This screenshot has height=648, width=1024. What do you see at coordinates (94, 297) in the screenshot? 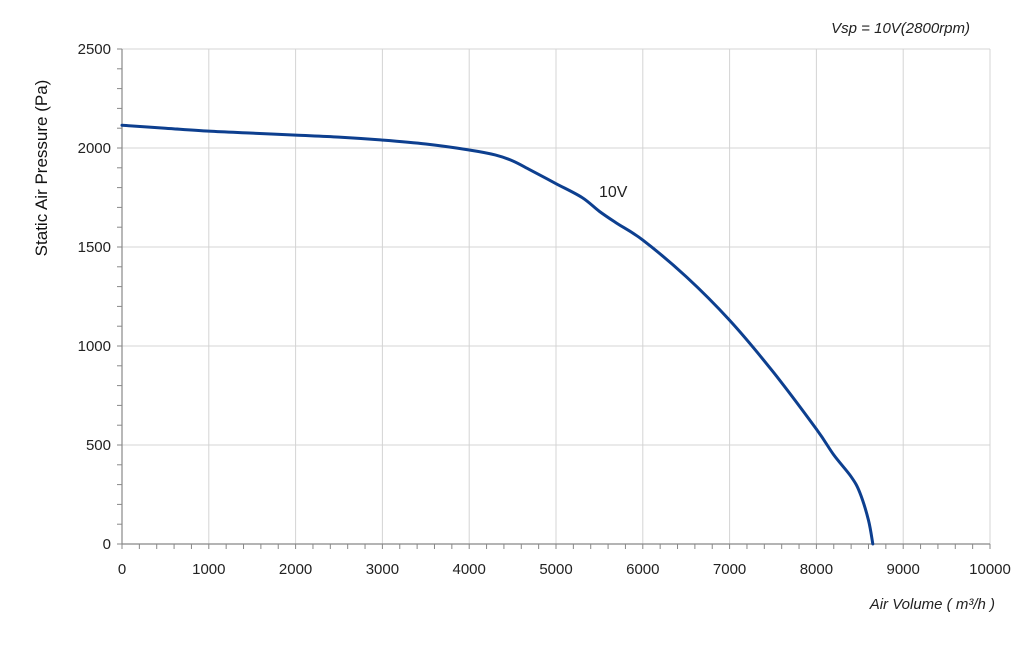
I see `y-tick-labels: 0 500 1000 1500 2000 2500` at bounding box center [94, 297].